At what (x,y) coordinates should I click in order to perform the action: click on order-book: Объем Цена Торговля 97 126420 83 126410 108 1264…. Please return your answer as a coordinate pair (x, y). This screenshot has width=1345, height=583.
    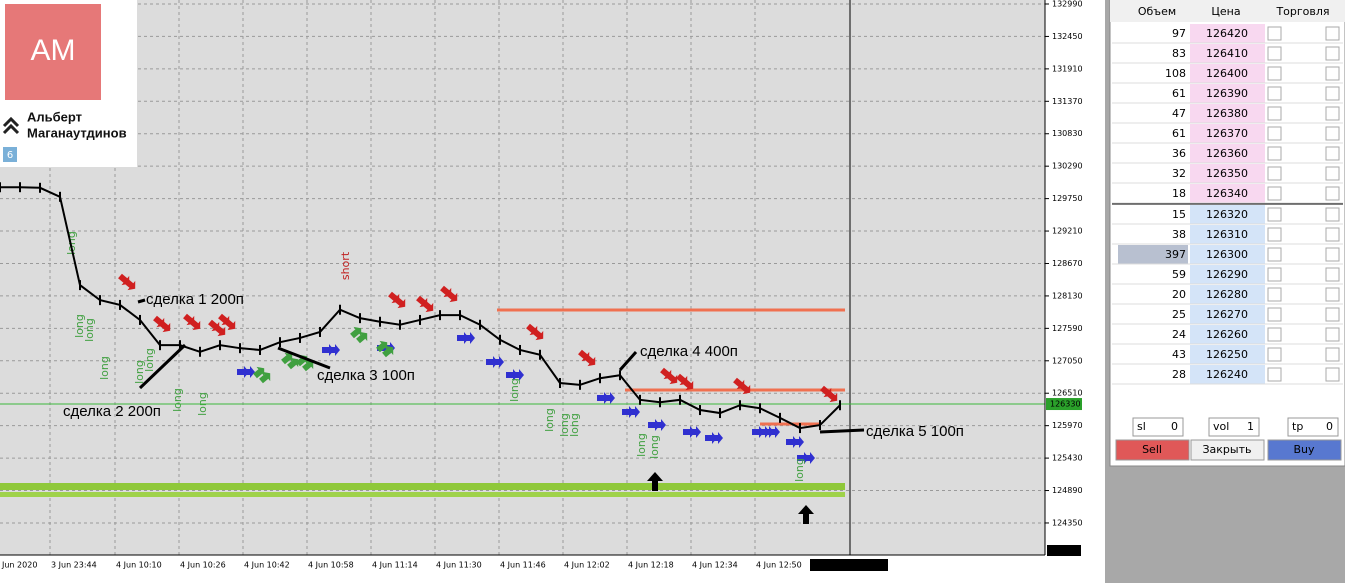
    Looking at the image, I should click on (1227, 233).